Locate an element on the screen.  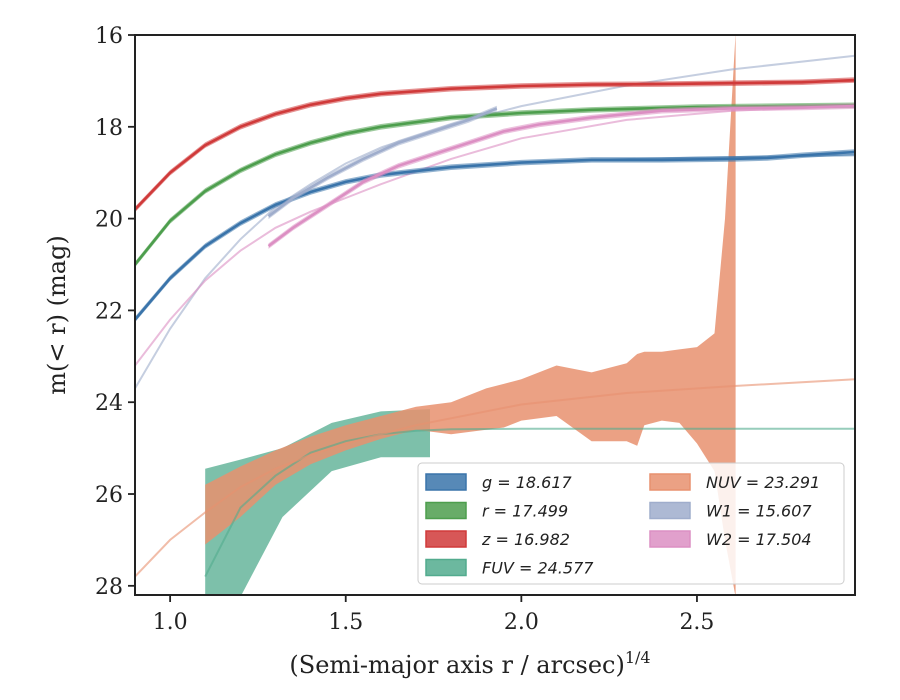
x-tick-label: 1.0 is located at coordinates (170, 622).